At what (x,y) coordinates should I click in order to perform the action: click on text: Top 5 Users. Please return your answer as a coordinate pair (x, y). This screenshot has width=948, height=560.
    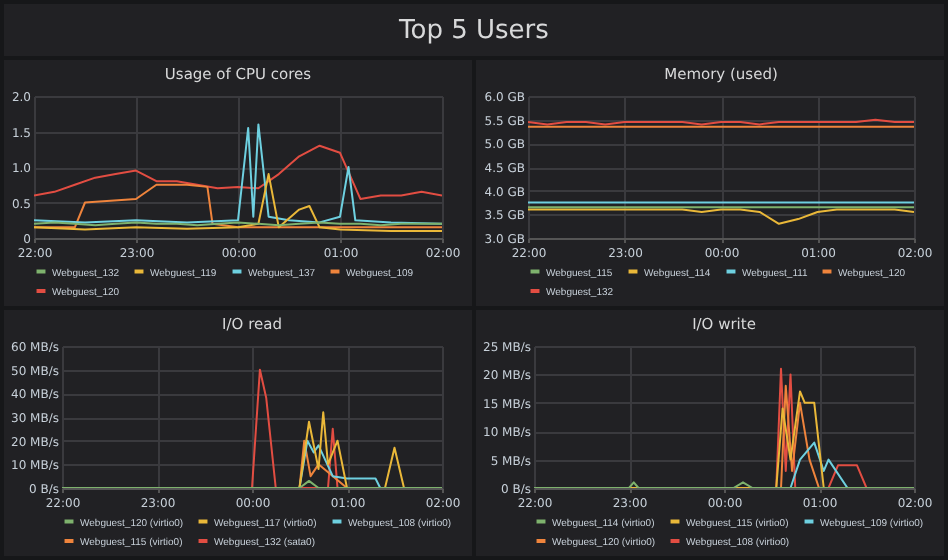
    Looking at the image, I should click on (474, 30).